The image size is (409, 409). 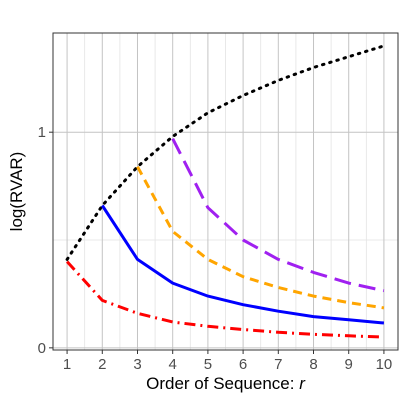 I want to click on y-tick-label: 1, so click(x=42, y=132).